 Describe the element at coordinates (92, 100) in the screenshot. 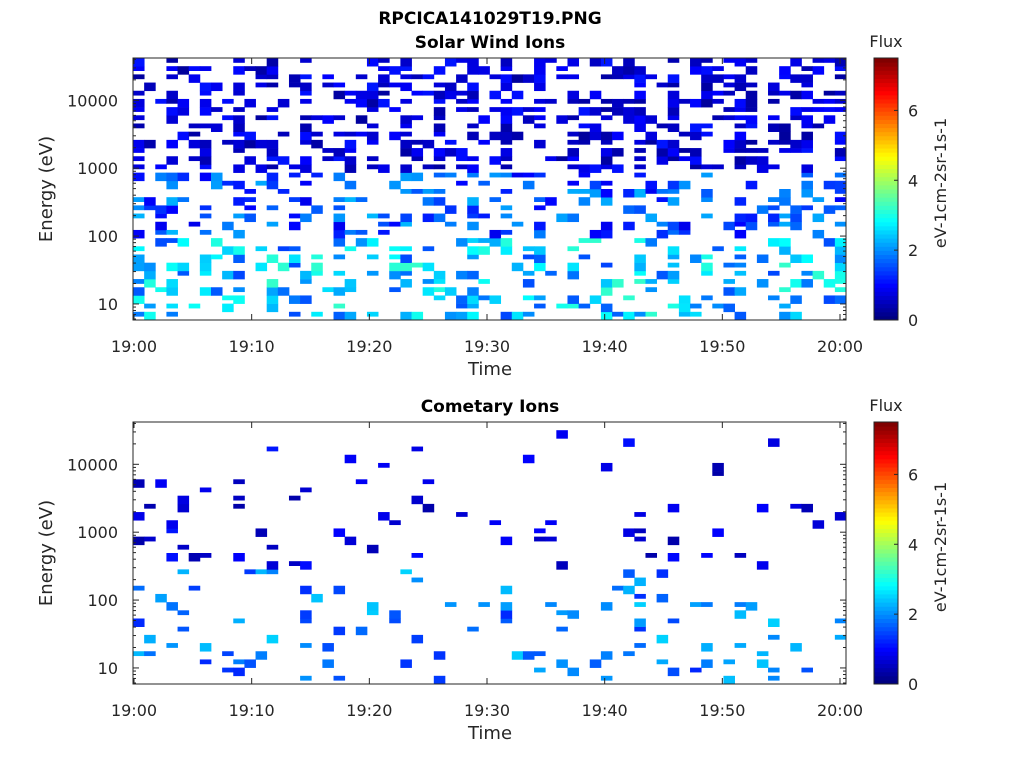

I see `y-tick-label: 10000` at that location.